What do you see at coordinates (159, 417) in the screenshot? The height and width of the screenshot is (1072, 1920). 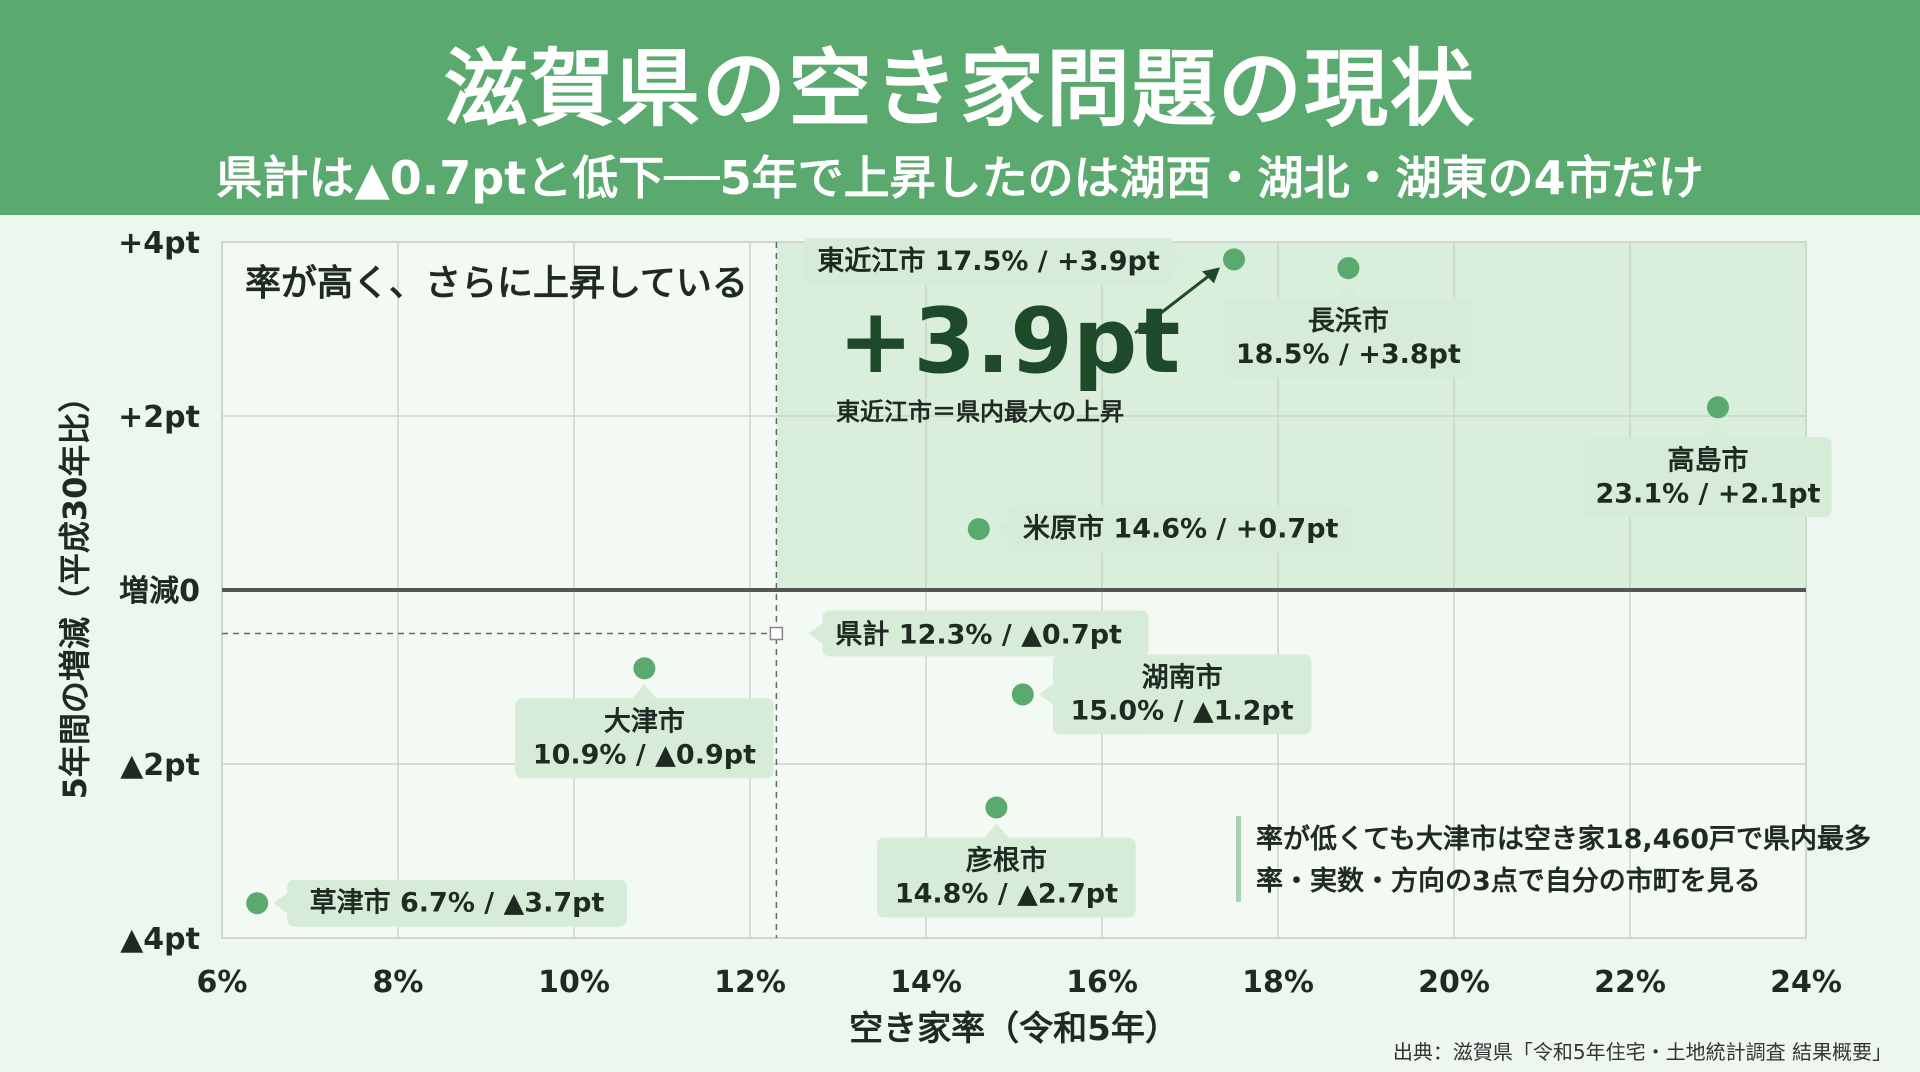 I see `y-tick-label: +2pt` at bounding box center [159, 417].